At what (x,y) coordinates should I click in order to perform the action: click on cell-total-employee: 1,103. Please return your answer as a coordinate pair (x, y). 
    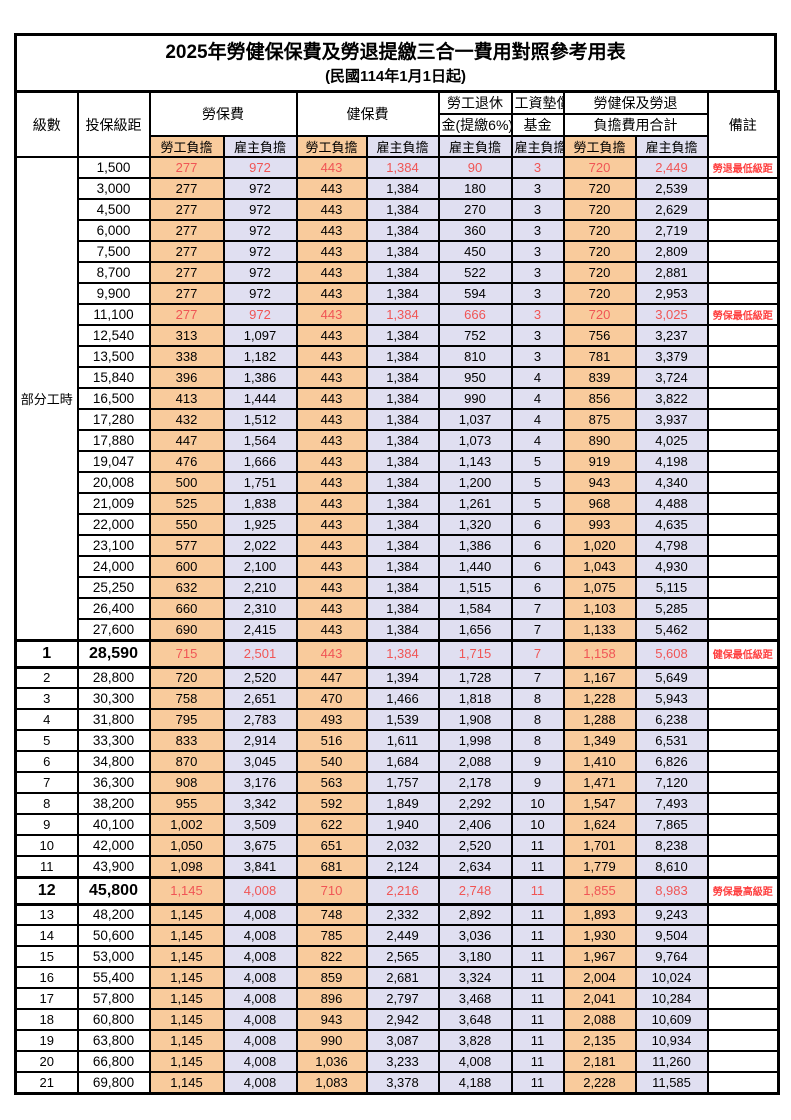
    Looking at the image, I should click on (599, 608).